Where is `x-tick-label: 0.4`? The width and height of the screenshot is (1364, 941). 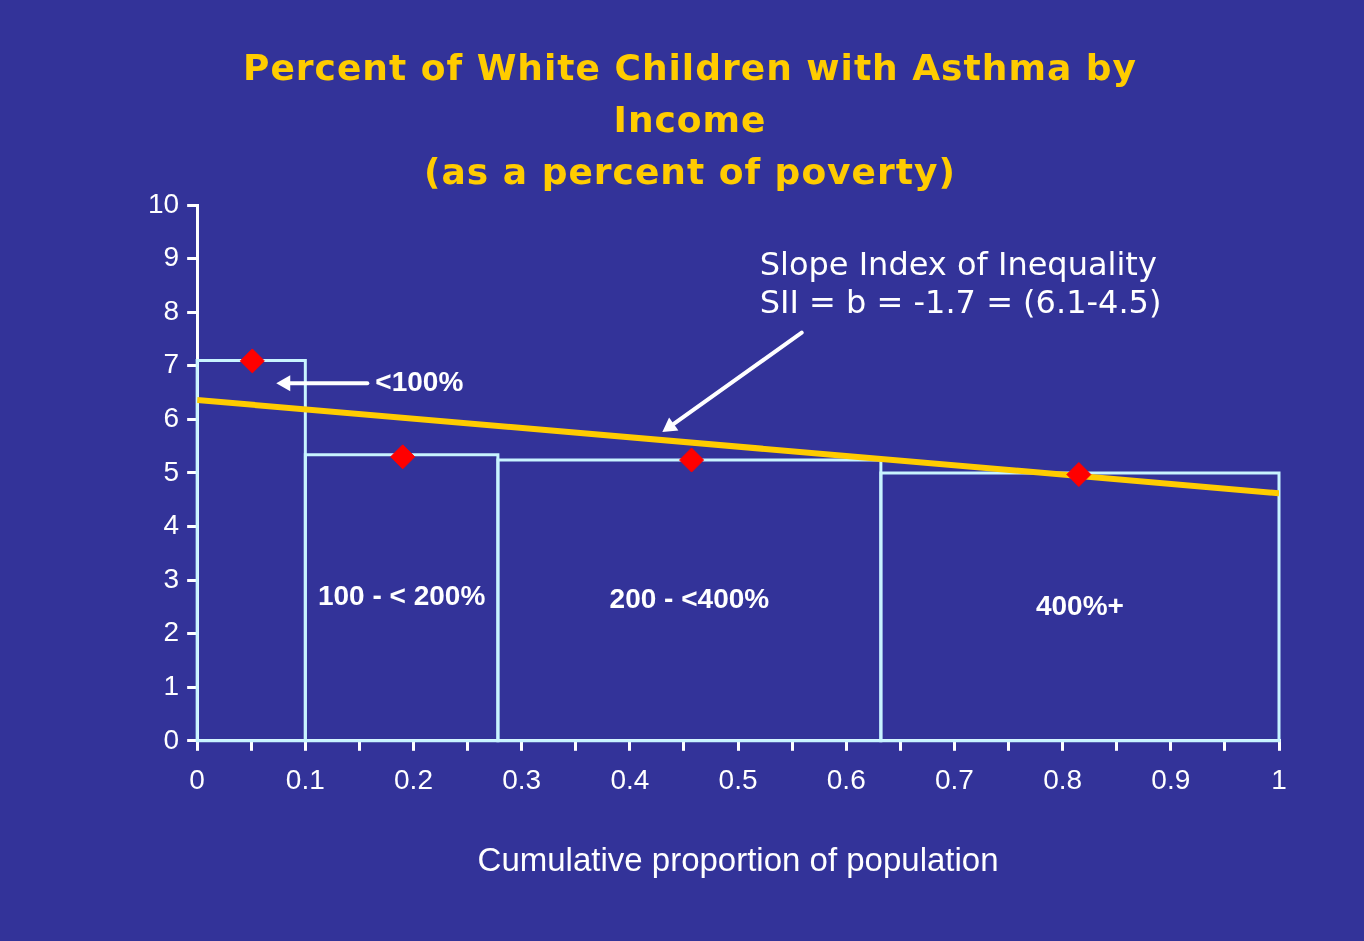
x-tick-label: 0.4 is located at coordinates (630, 780).